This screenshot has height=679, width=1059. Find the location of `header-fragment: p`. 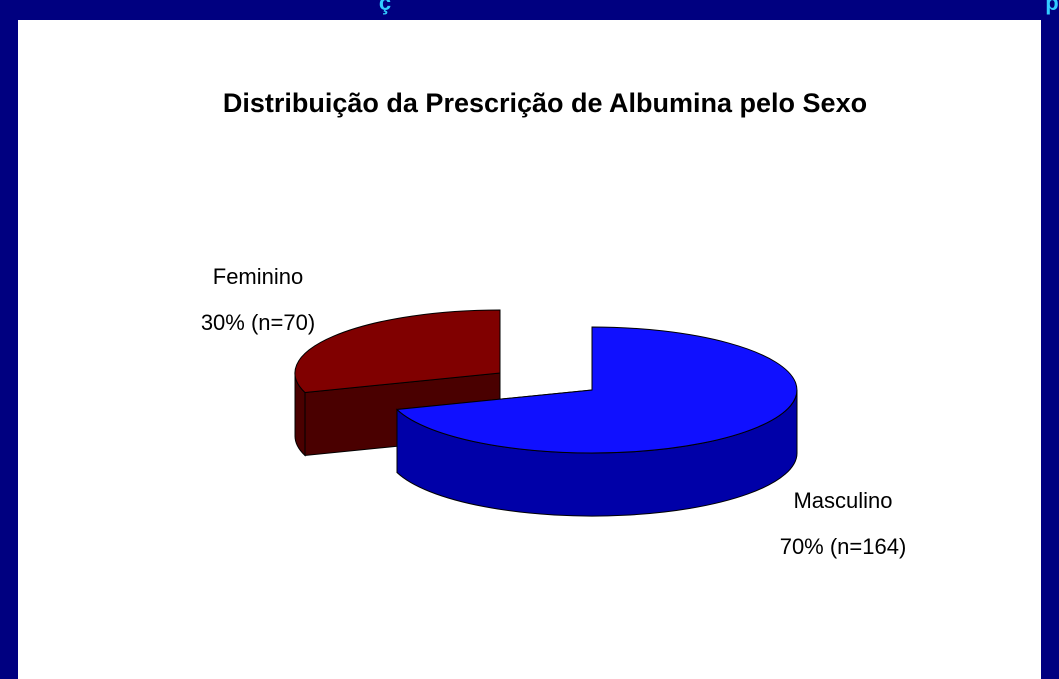

header-fragment: p is located at coordinates (1051, 7).